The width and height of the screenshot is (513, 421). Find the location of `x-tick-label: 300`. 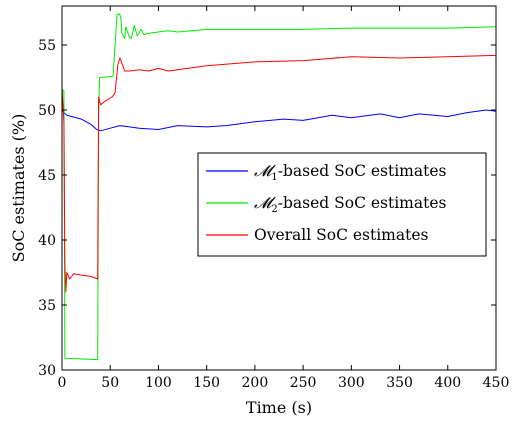

x-tick-label: 300 is located at coordinates (351, 383).